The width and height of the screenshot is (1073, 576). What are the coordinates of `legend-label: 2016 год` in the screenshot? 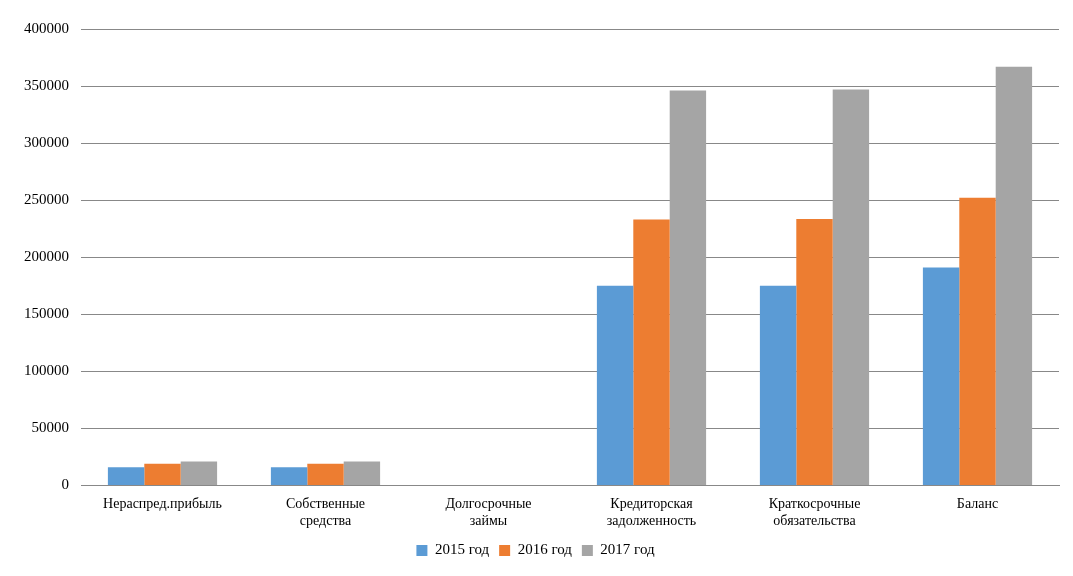 It's located at (545, 549).